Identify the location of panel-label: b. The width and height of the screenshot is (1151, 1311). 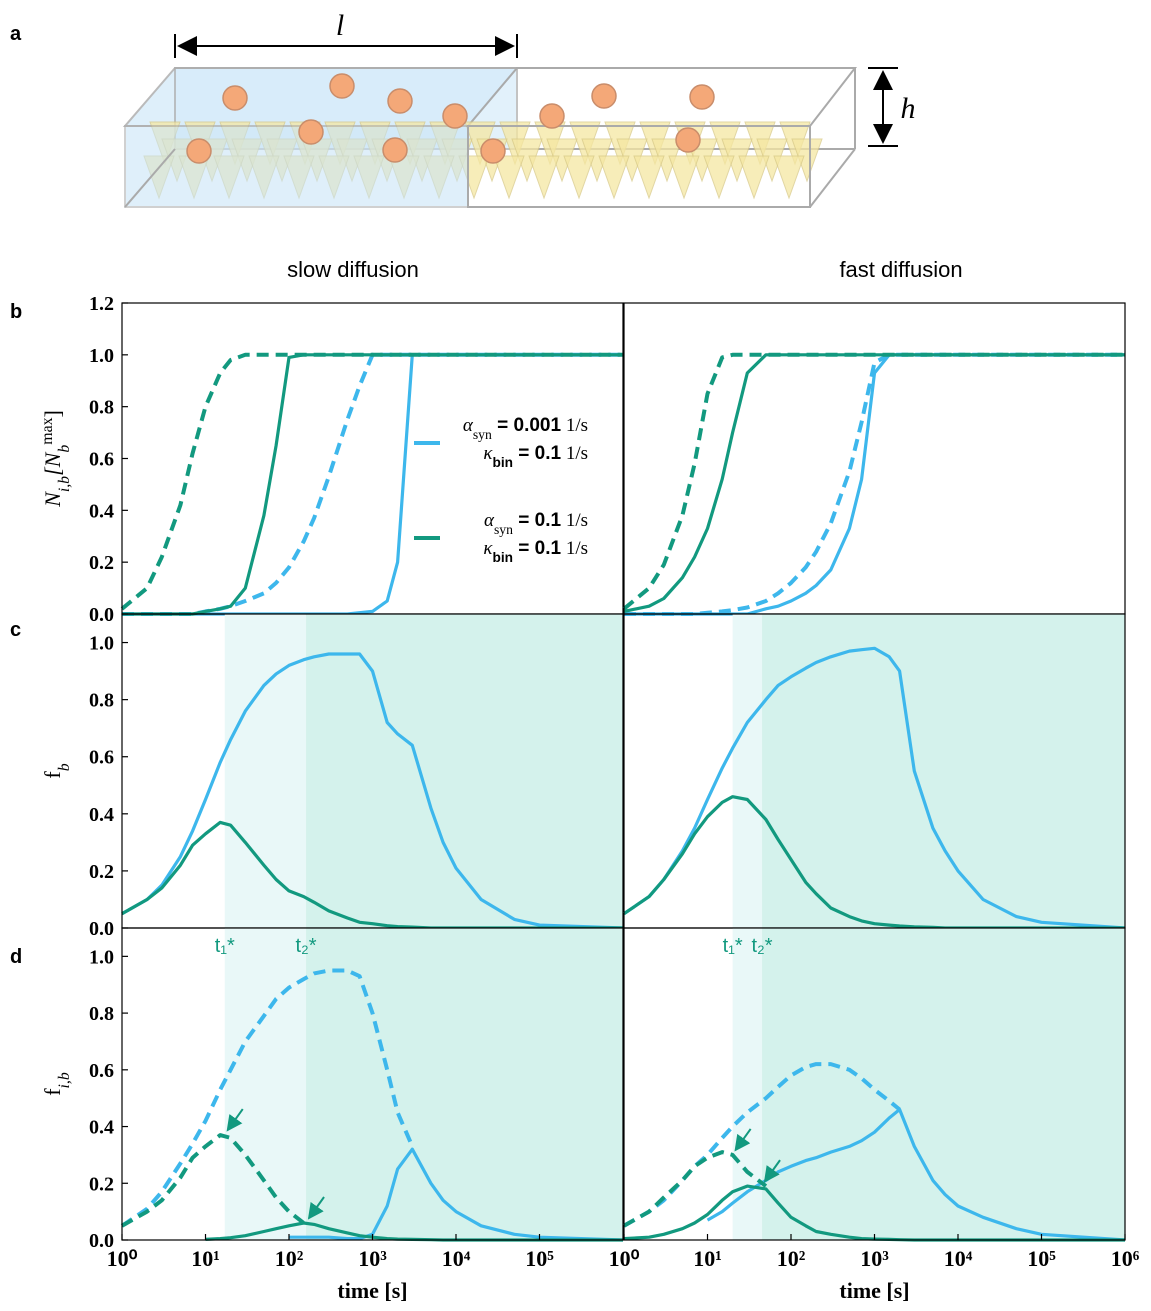
(16, 312).